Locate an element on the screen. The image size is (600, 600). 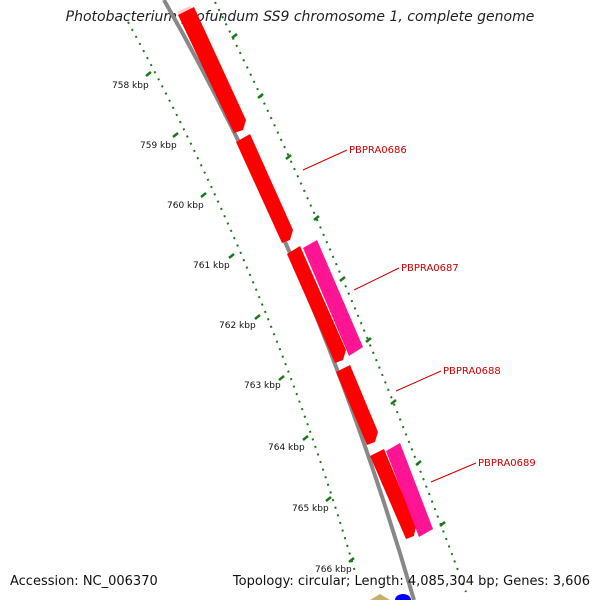
scale-label-759: 759 kbp is located at coordinates (158, 146).